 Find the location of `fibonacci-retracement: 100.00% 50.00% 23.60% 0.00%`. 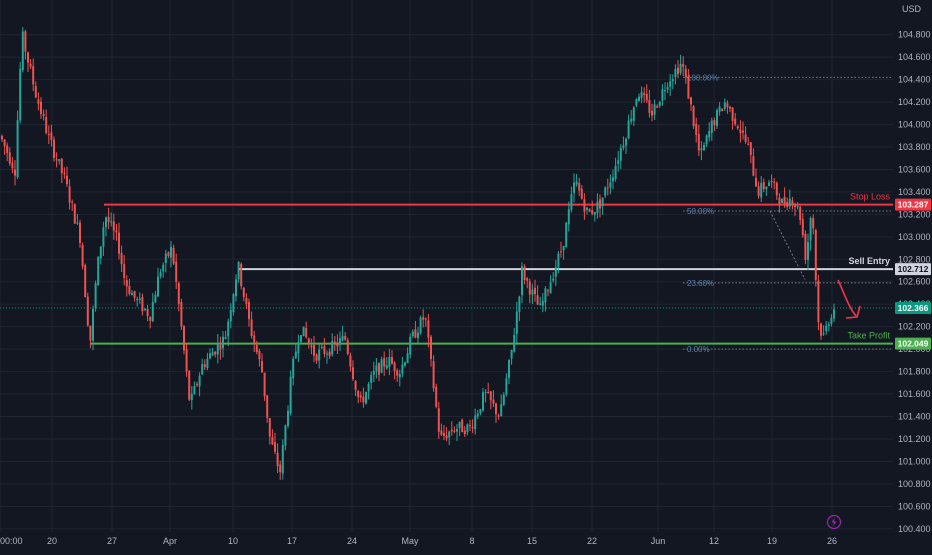

fibonacci-retracement: 100.00% 50.00% 23.60% 0.00% is located at coordinates (788, 213).